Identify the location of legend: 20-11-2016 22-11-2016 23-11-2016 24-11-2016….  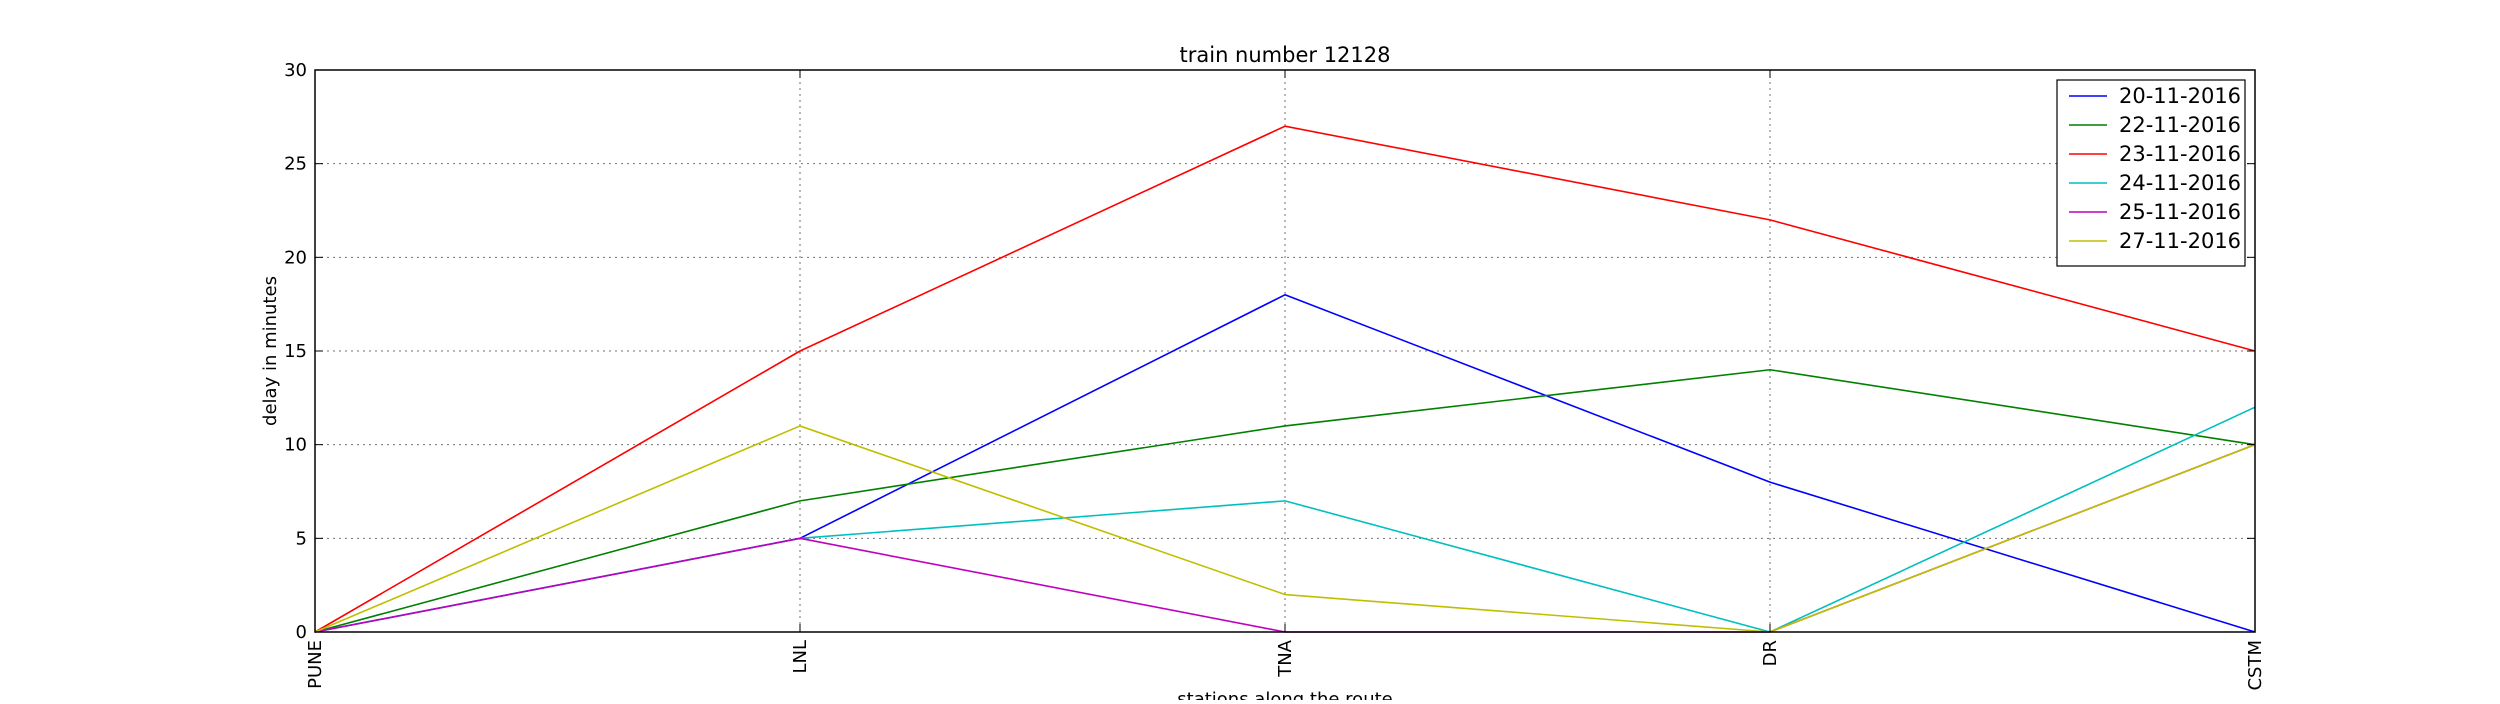
(2151, 173).